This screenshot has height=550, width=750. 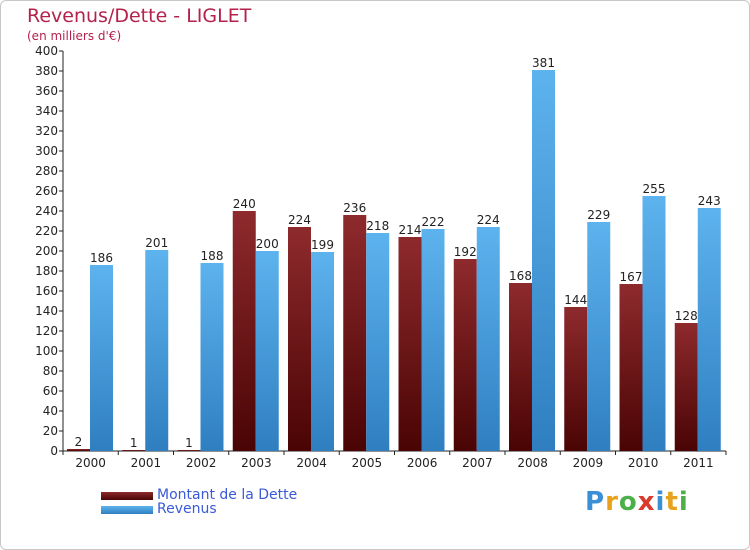 What do you see at coordinates (672, 502) in the screenshot?
I see `logo-letter: t` at bounding box center [672, 502].